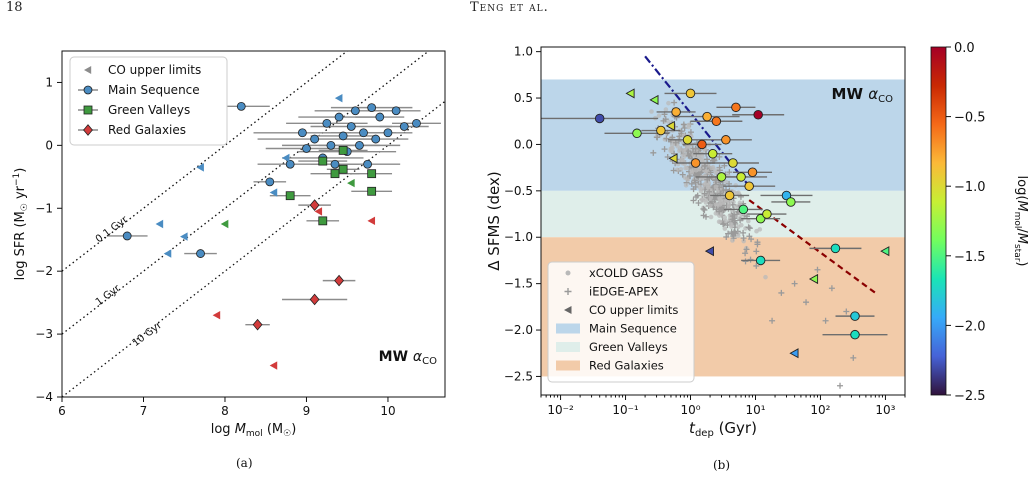 The width and height of the screenshot is (1033, 488). Describe the element at coordinates (494, 220) in the screenshot. I see `y-axis-label: Δ SFMS (dex)` at that location.